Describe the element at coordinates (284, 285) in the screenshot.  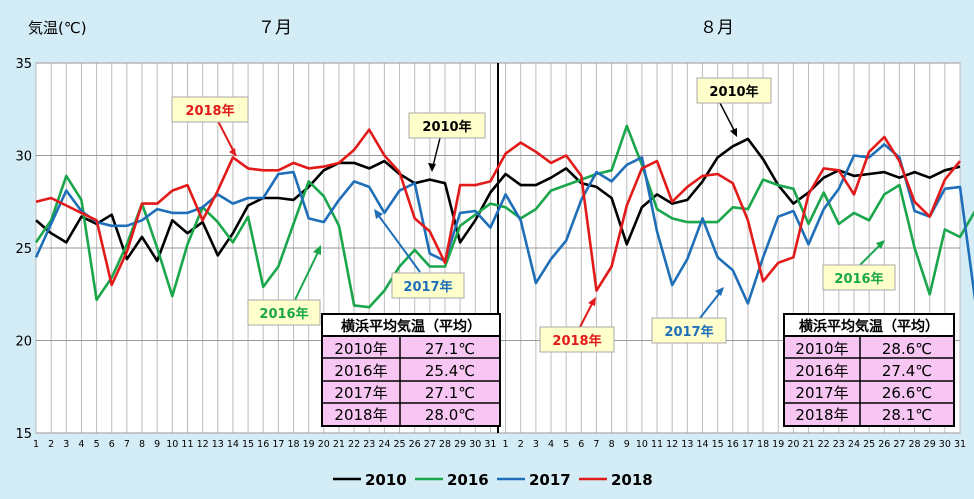
I see `callout-jul-2016: 2016年` at that location.